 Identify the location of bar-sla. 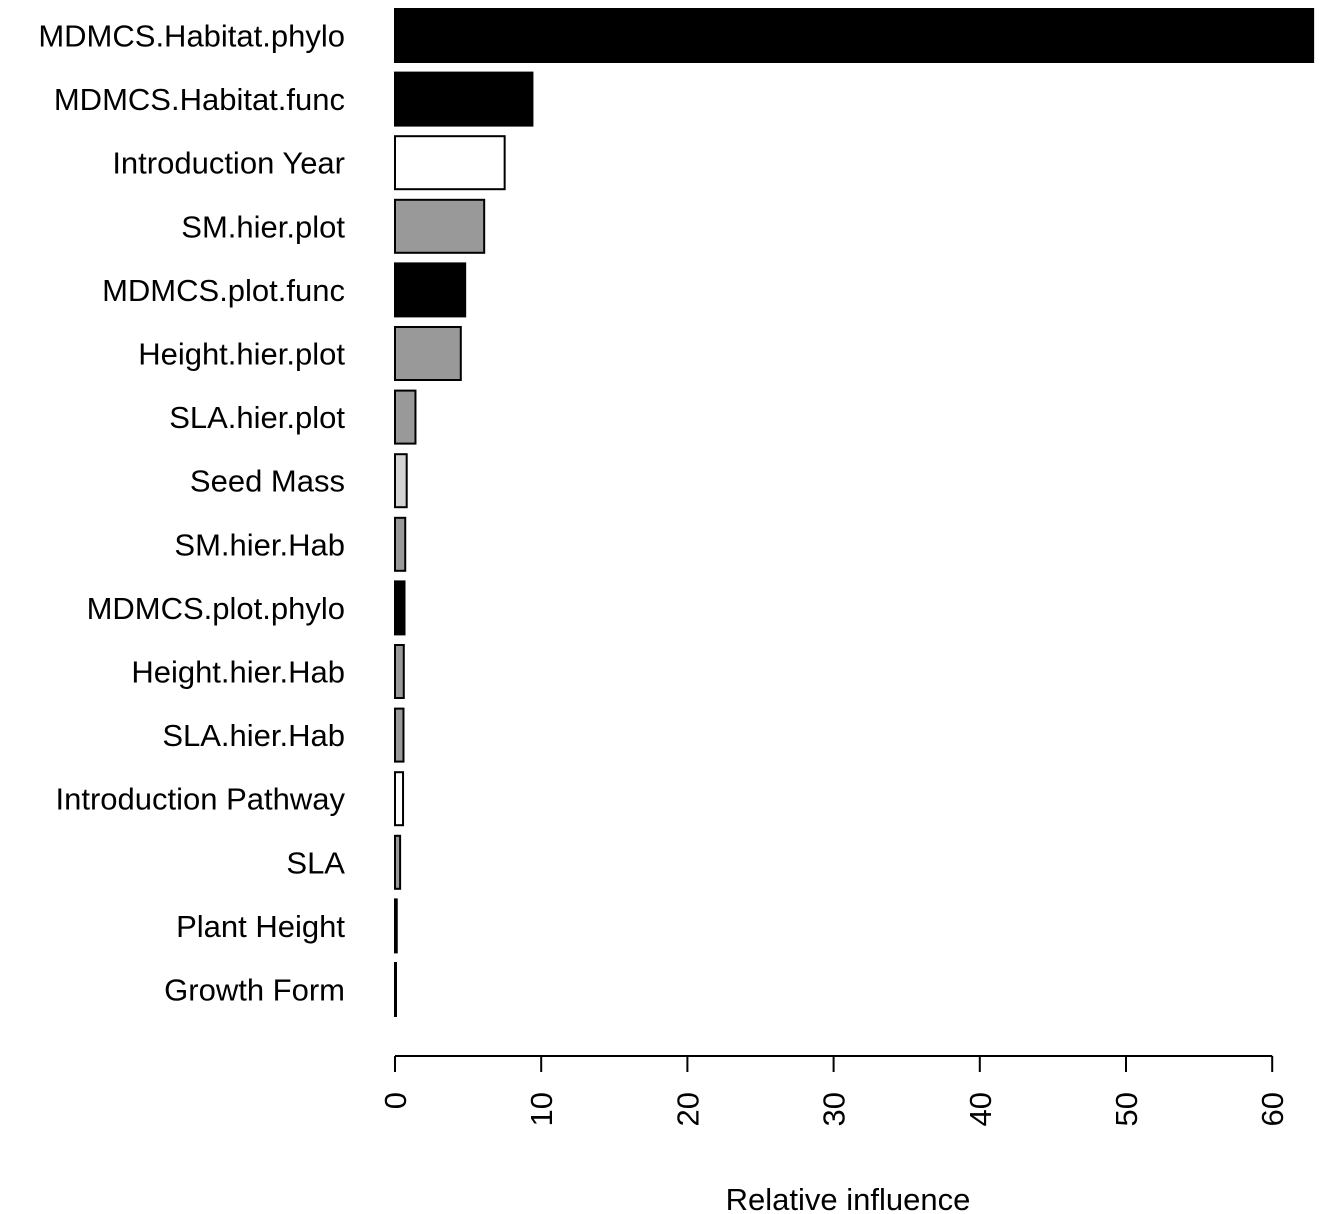
(398, 862).